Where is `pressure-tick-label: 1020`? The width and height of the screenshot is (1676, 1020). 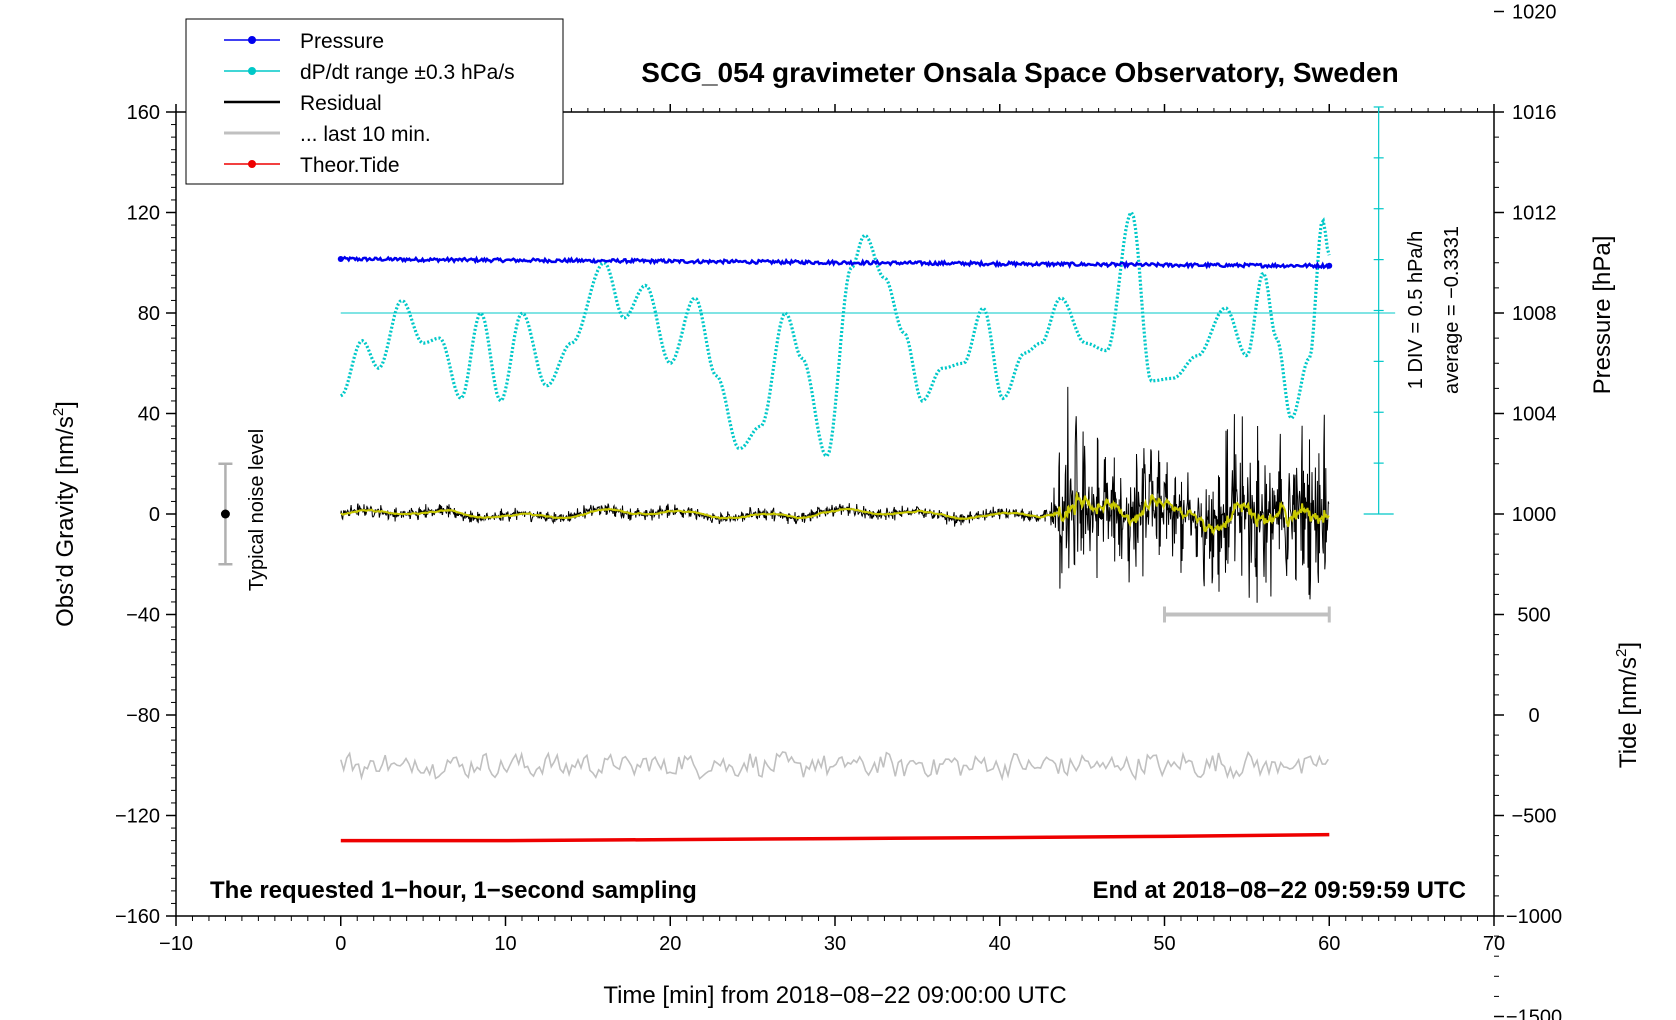
pressure-tick-label: 1020 is located at coordinates (1534, 13).